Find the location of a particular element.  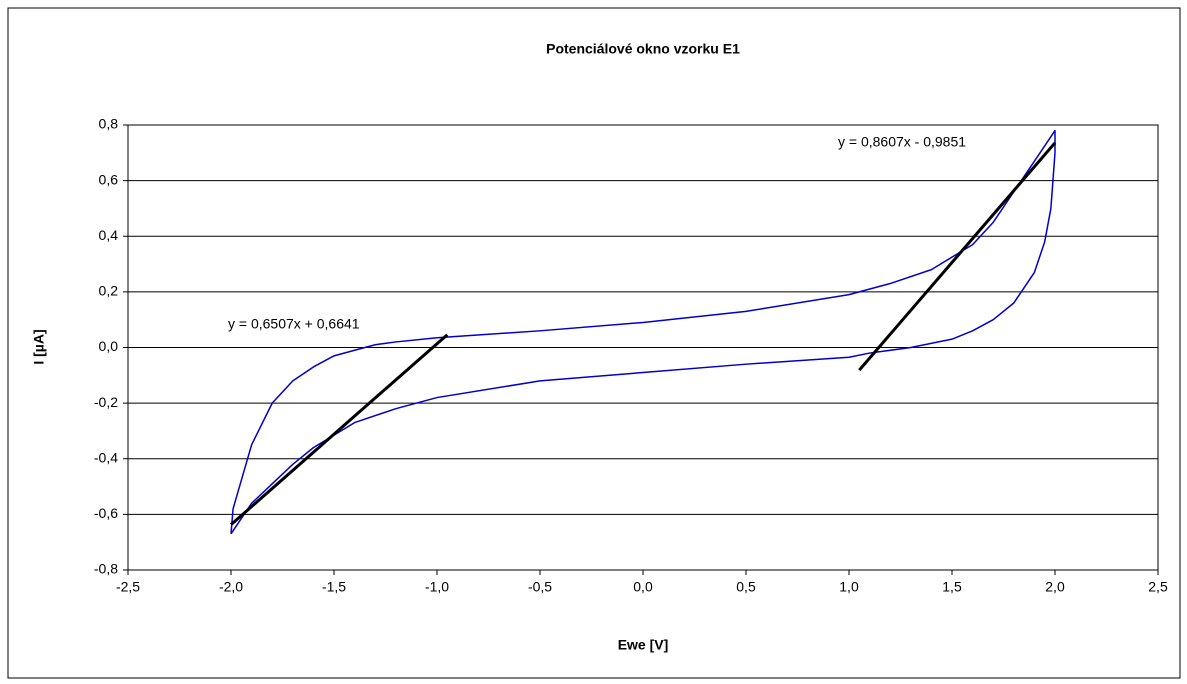

y-tick-label: 0,0 is located at coordinates (109, 346).